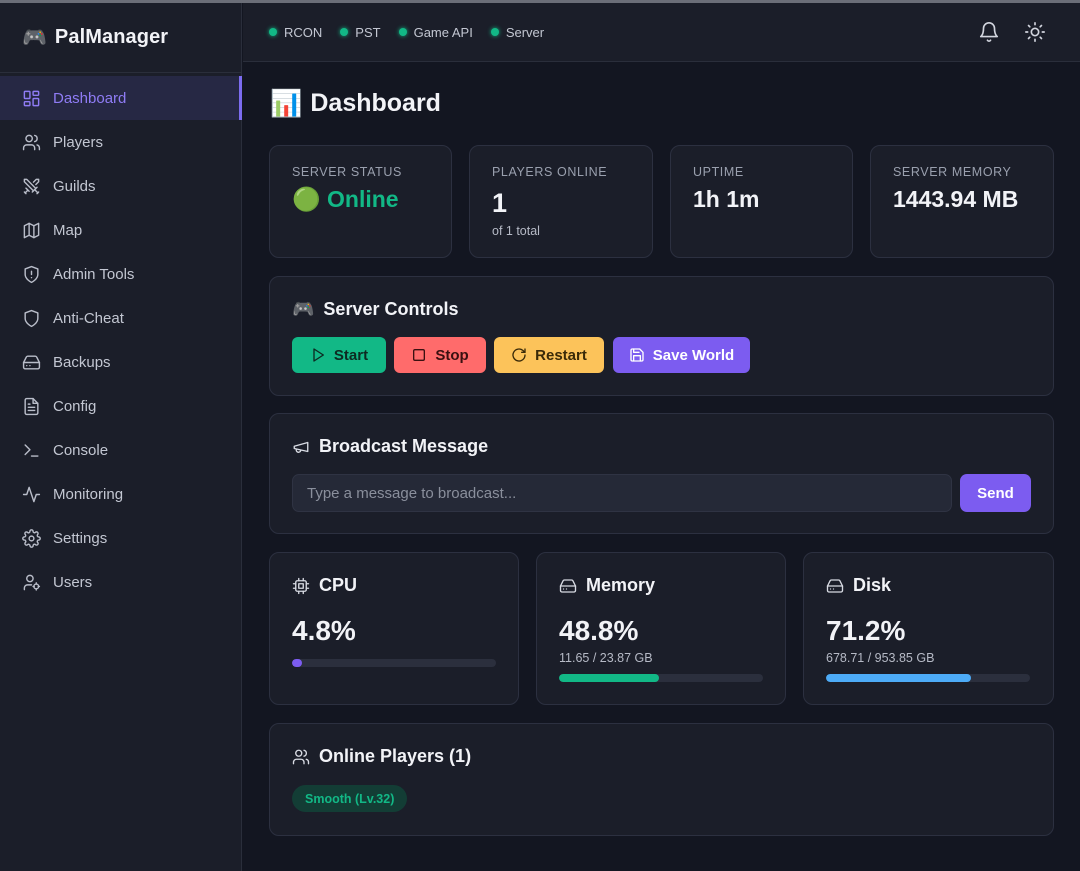 The image size is (1080, 871). What do you see at coordinates (899, 678) in the screenshot?
I see `disk-progress-fill` at bounding box center [899, 678].